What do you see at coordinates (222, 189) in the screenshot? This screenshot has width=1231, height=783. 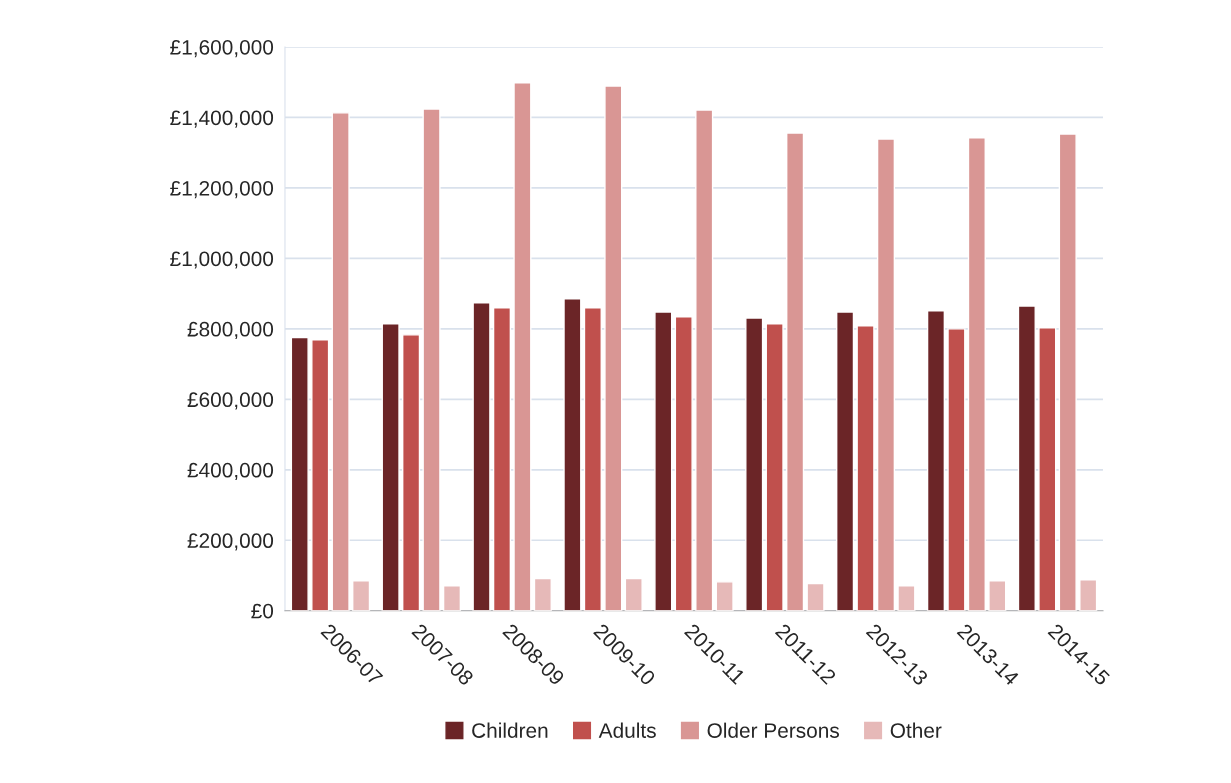 I see `y-tick-label: £1,200,000` at bounding box center [222, 189].